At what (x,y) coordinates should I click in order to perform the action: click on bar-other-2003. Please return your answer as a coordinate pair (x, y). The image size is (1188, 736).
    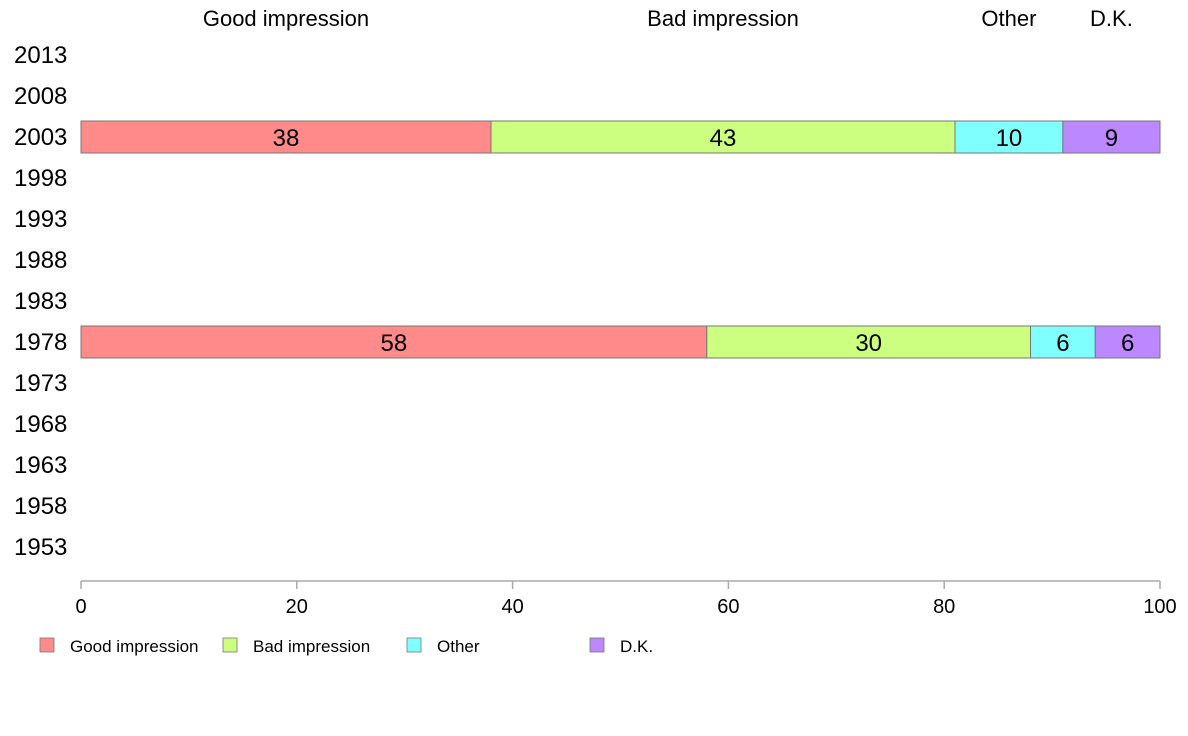
    Looking at the image, I should click on (1009, 137).